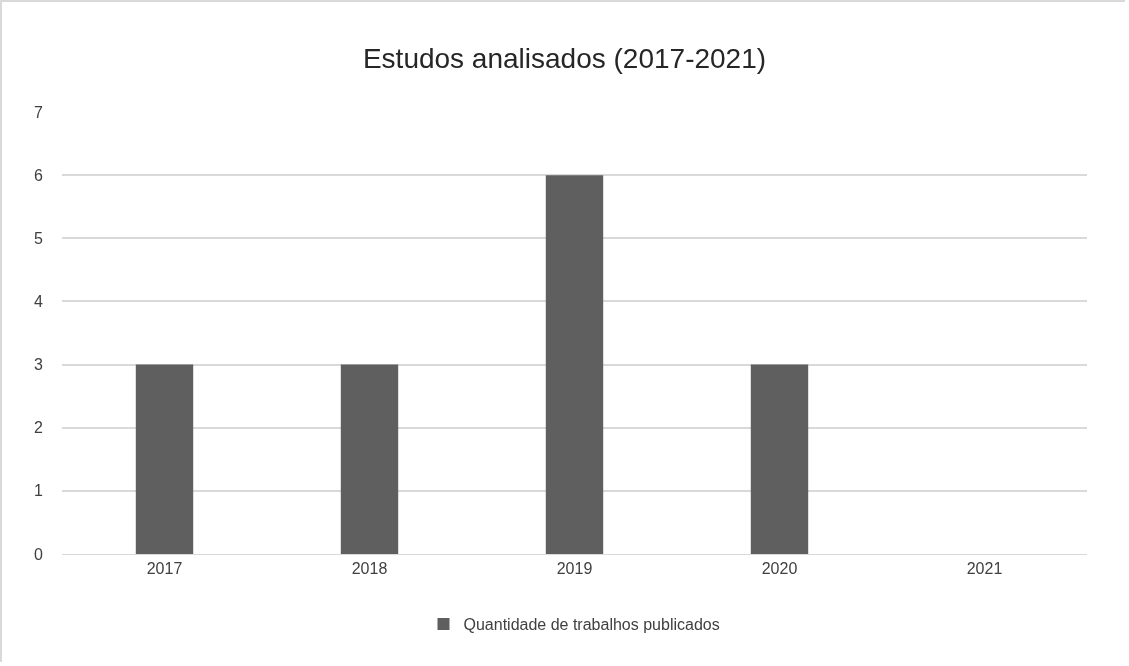 The image size is (1129, 666). I want to click on x-tick-label: 2019, so click(574, 569).